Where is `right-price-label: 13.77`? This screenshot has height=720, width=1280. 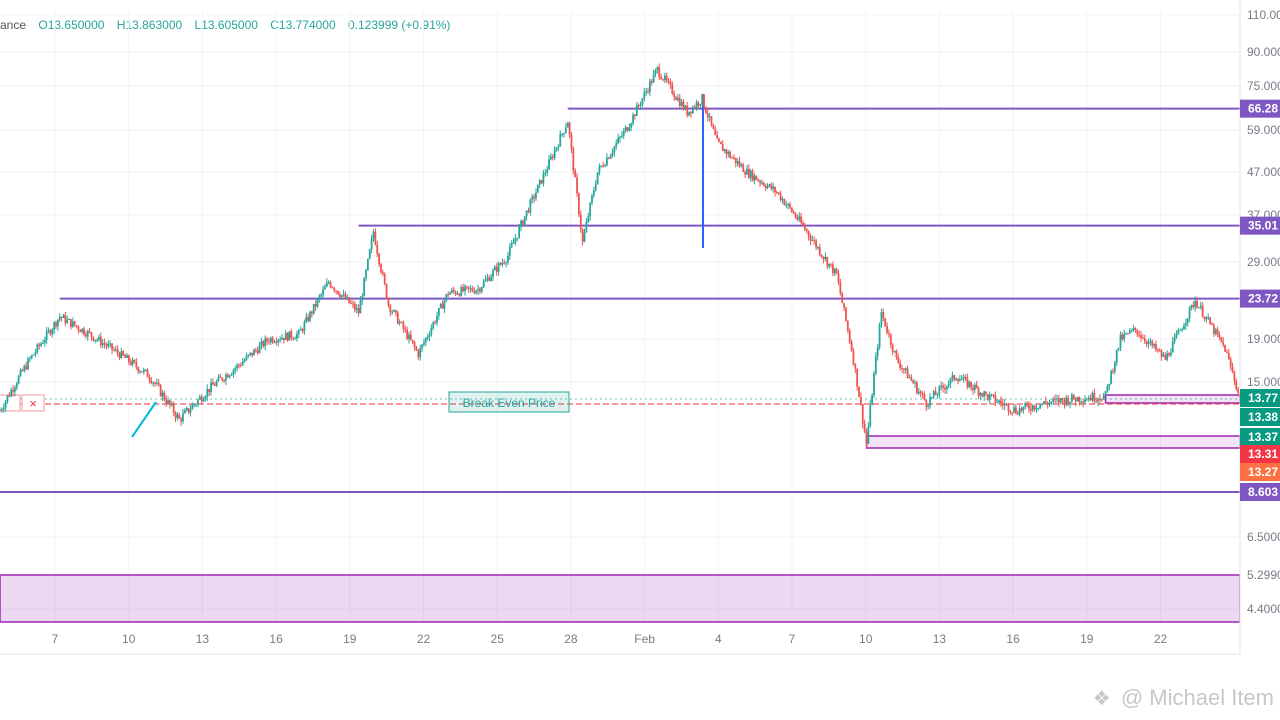
right-price-label: 13.77 is located at coordinates (1263, 398).